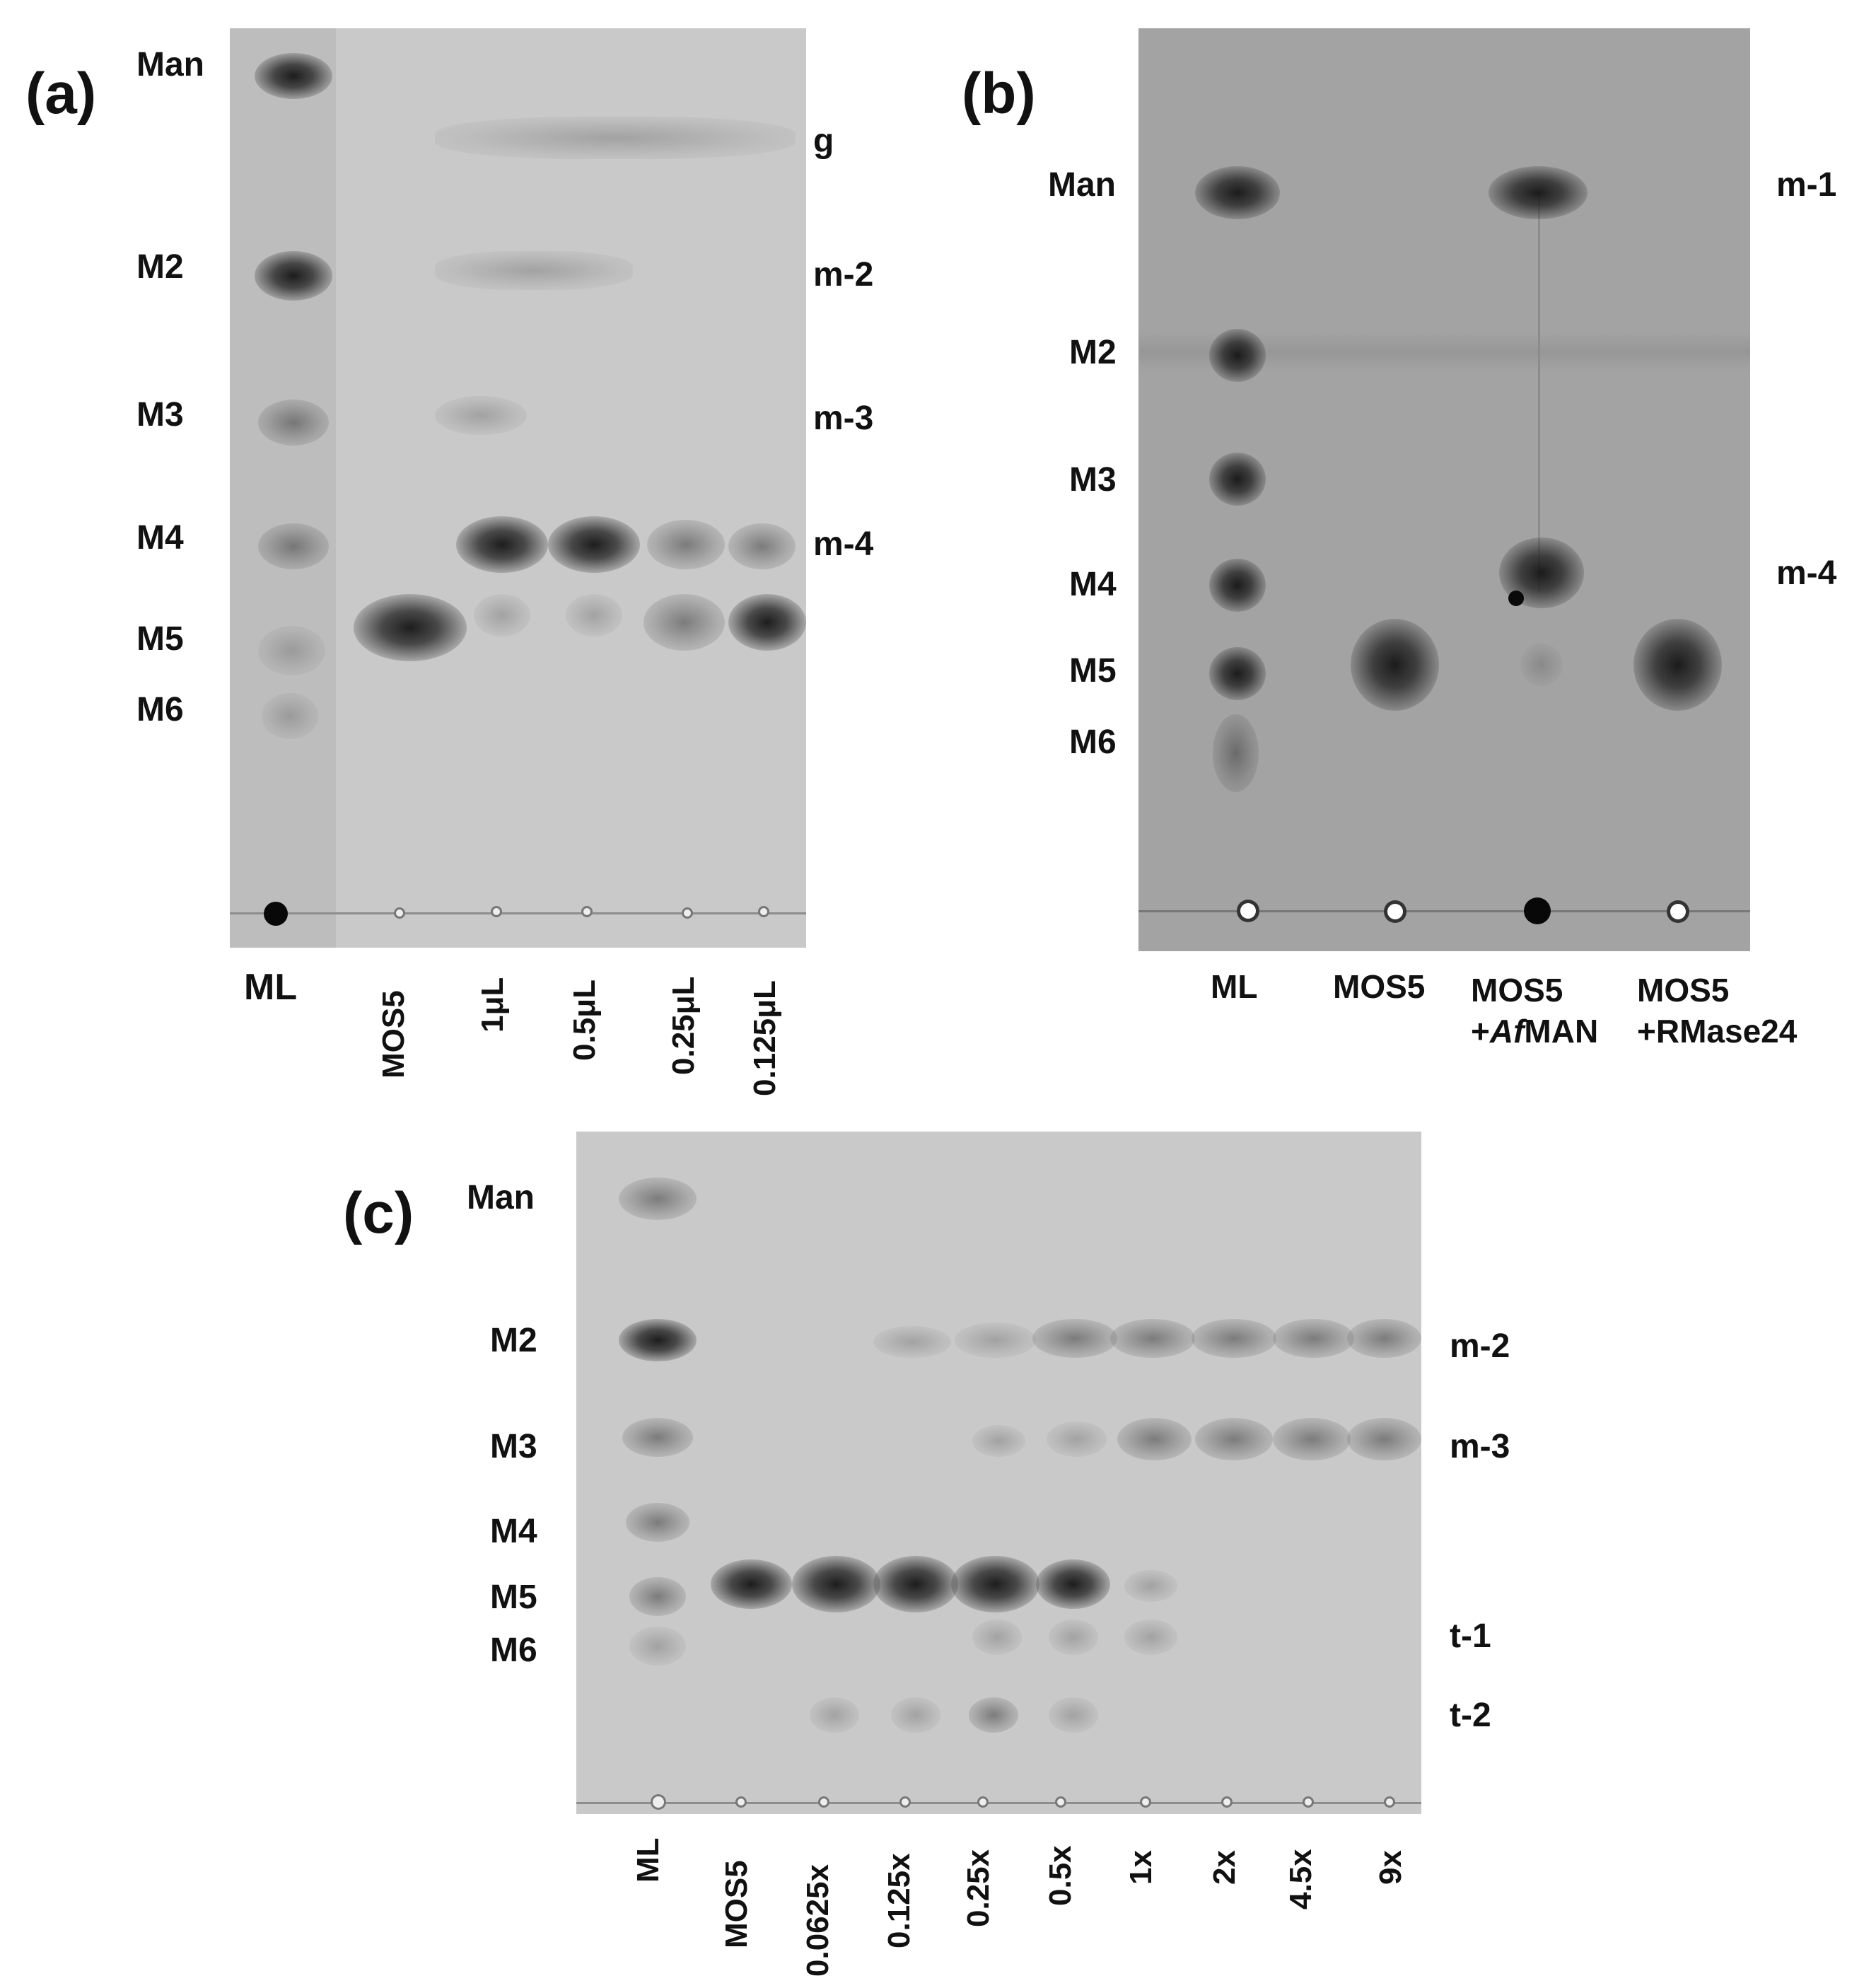  I want to click on panel-c-m5-spot-1x, so click(1150, 1586).